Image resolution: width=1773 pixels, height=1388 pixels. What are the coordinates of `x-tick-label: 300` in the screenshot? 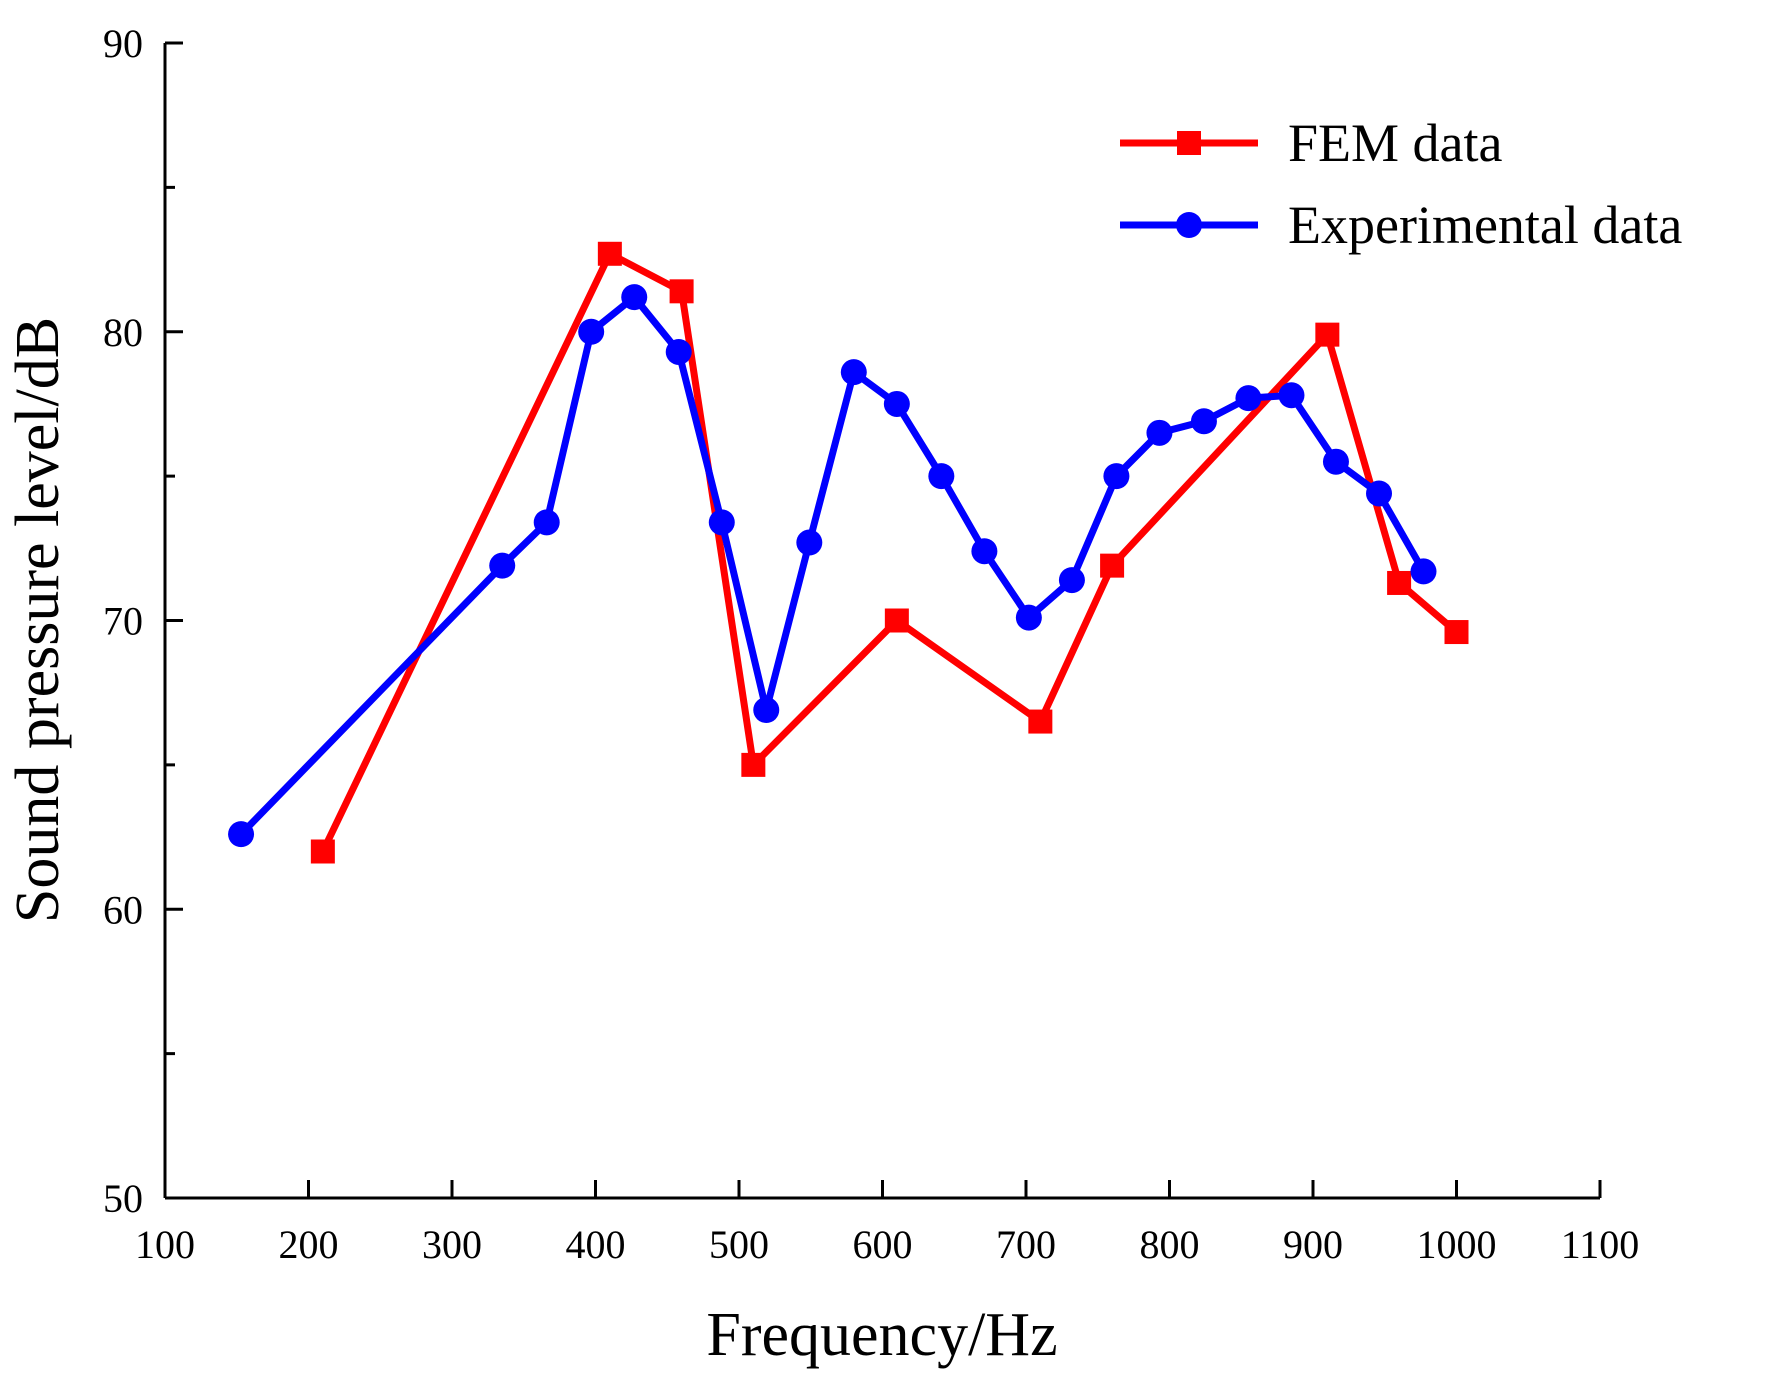 It's located at (452, 1244).